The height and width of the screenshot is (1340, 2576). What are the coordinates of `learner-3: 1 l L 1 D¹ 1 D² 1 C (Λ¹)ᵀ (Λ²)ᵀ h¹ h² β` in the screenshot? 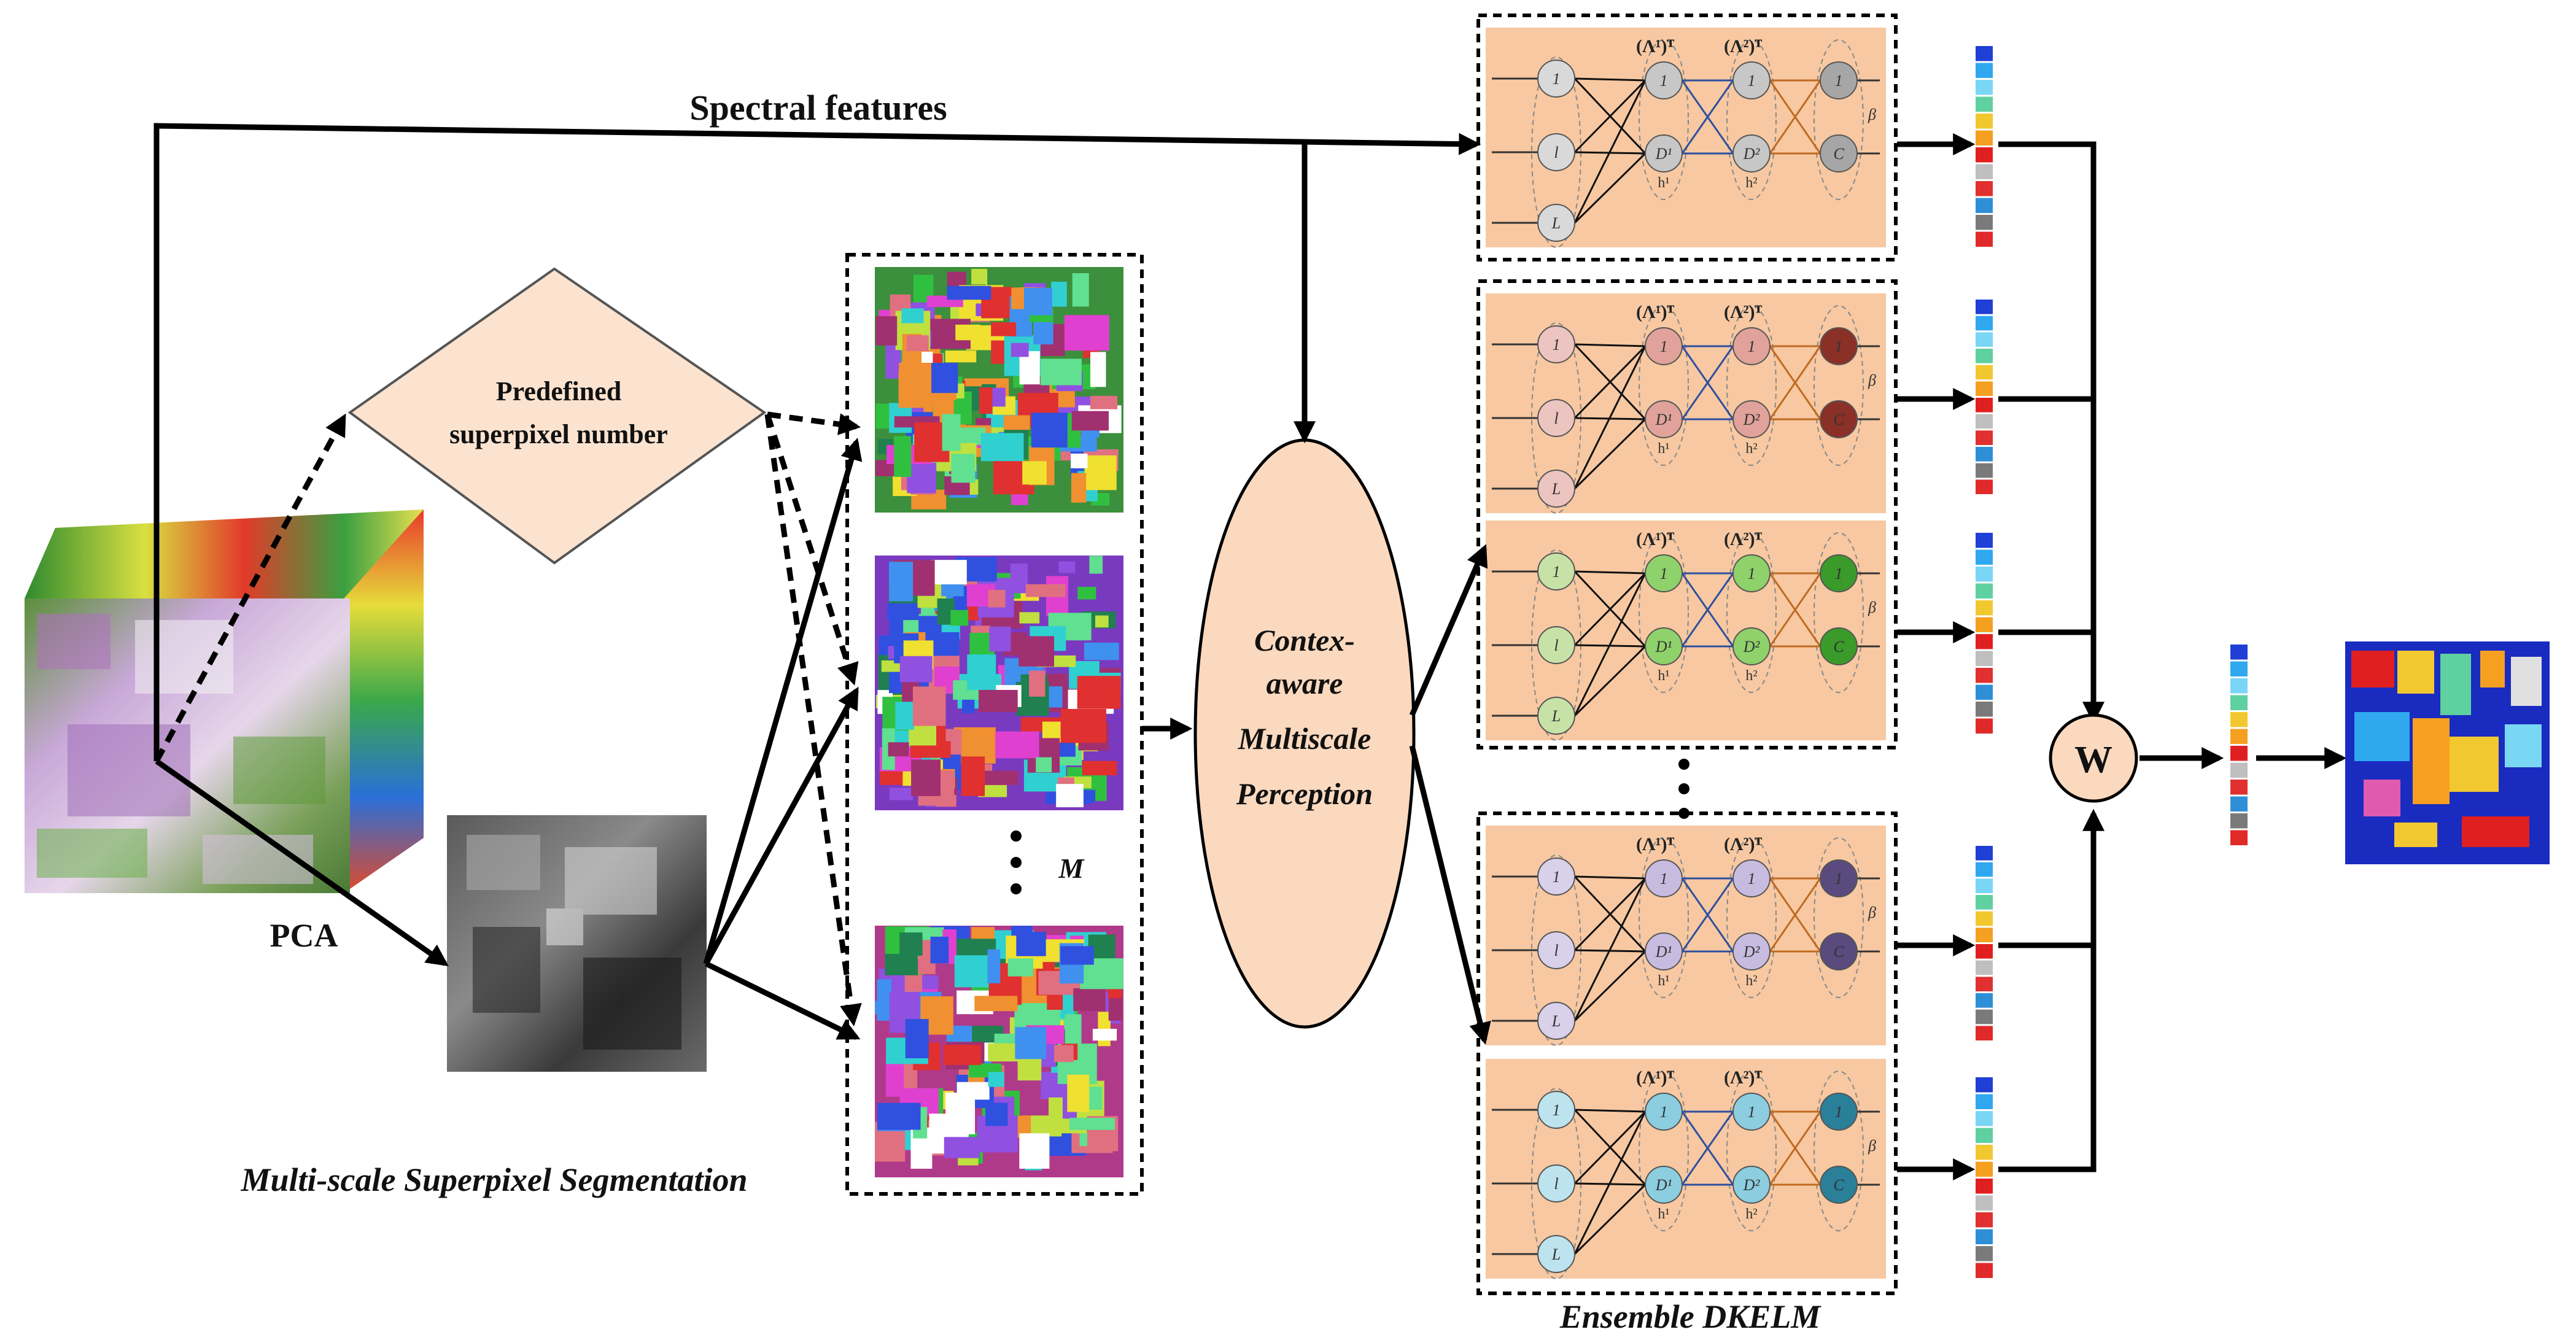 It's located at (1686, 631).